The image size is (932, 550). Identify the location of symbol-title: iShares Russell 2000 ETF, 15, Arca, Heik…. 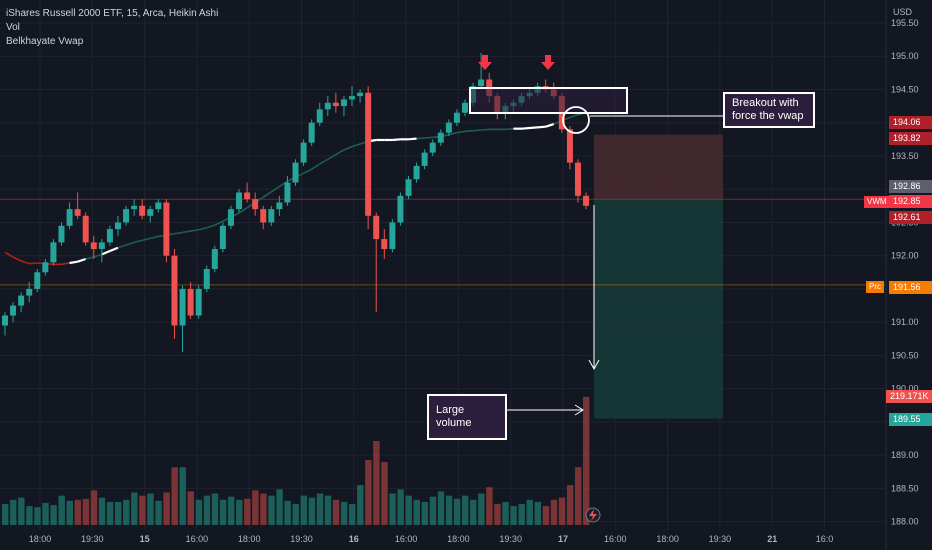
(112, 13).